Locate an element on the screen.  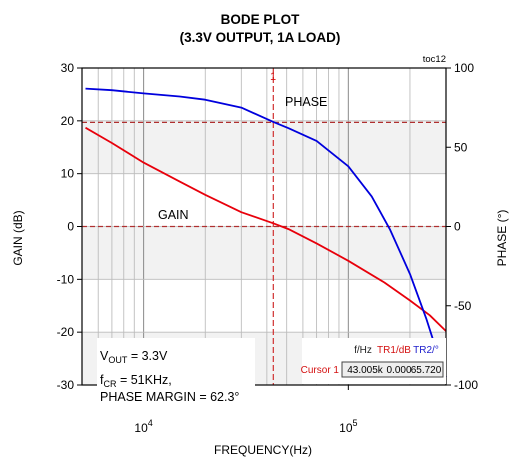
vout-annotation: VOUT = 3.3V is located at coordinates (134, 357).